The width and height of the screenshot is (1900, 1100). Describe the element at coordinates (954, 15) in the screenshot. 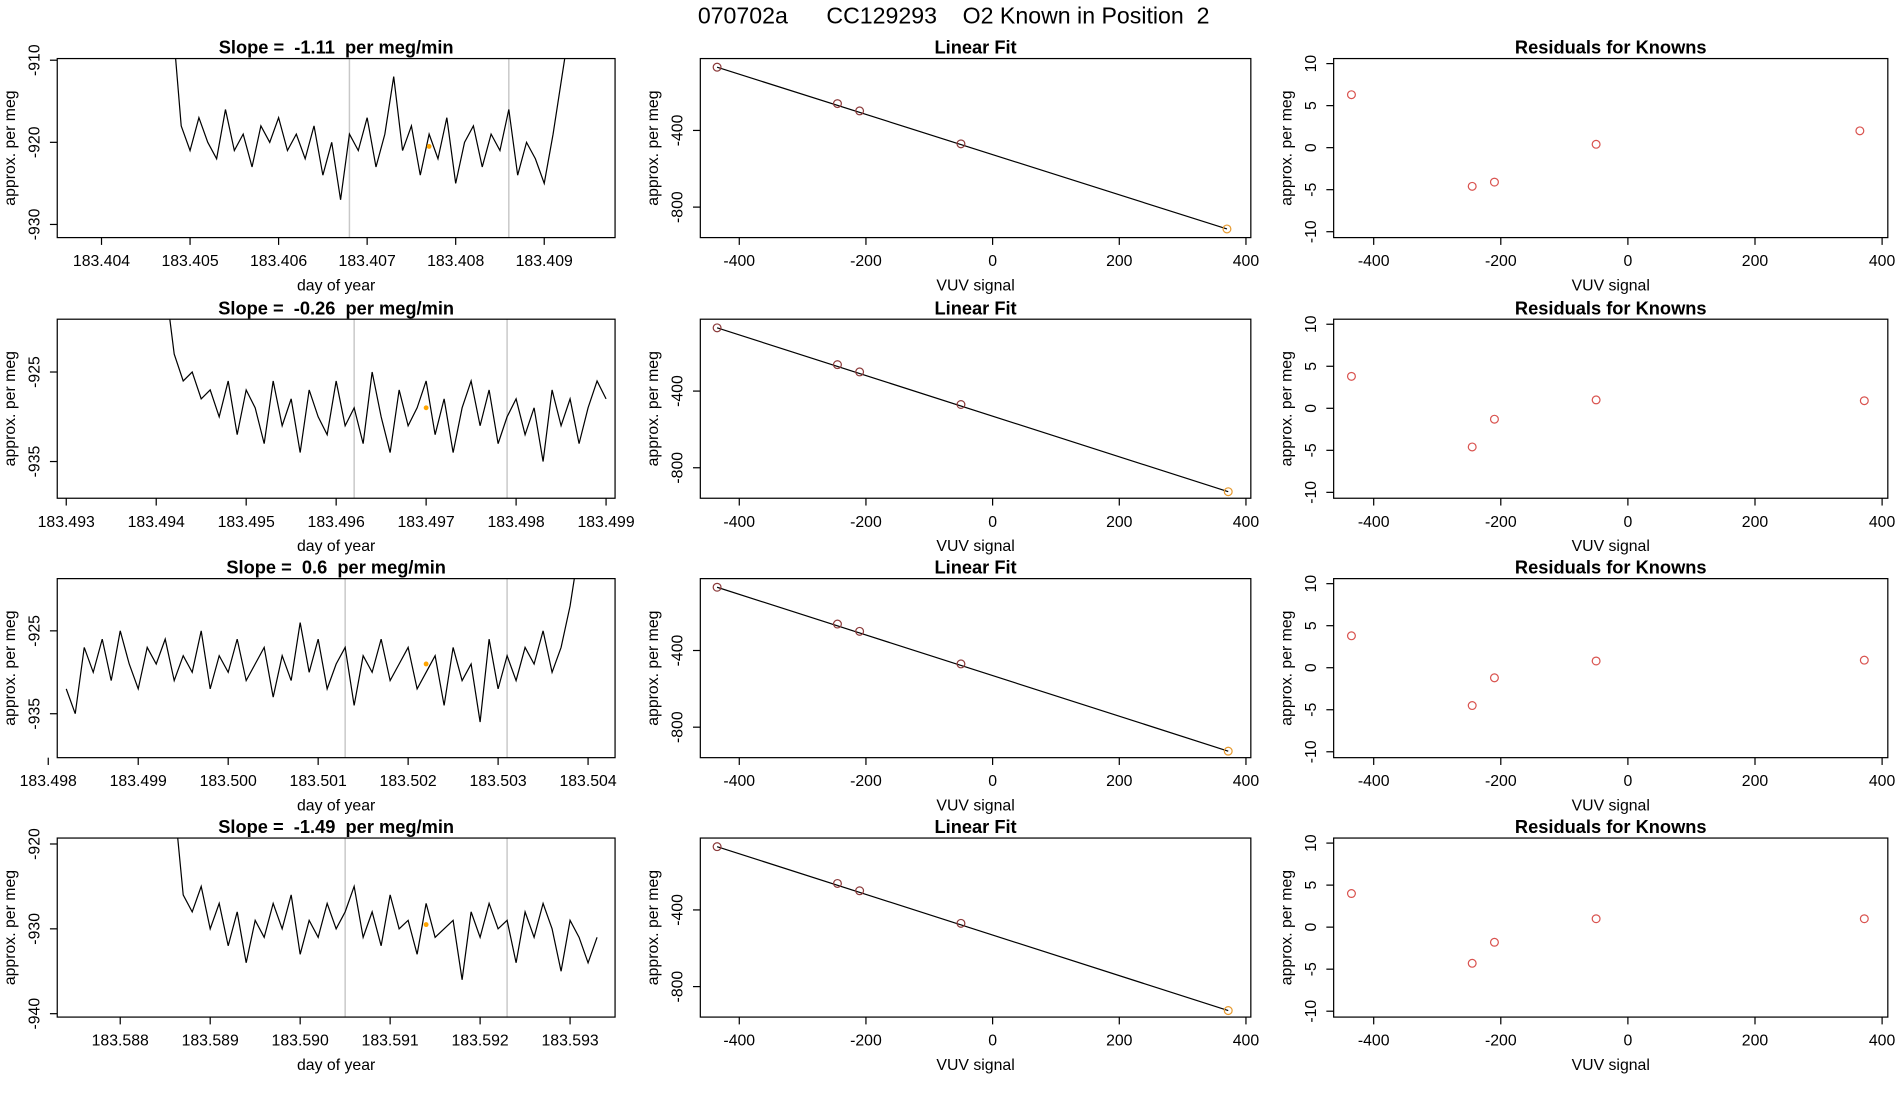

I see `figure-title: 070702a CC129293 O2 Known in Position 2` at that location.